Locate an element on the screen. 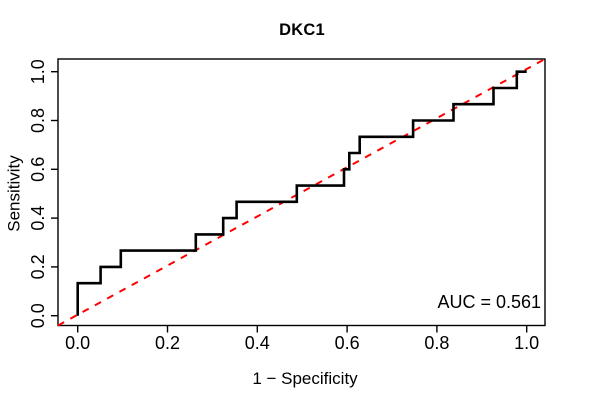 This screenshot has height=400, width=600. x-tick-label: 0.6 is located at coordinates (347, 343).